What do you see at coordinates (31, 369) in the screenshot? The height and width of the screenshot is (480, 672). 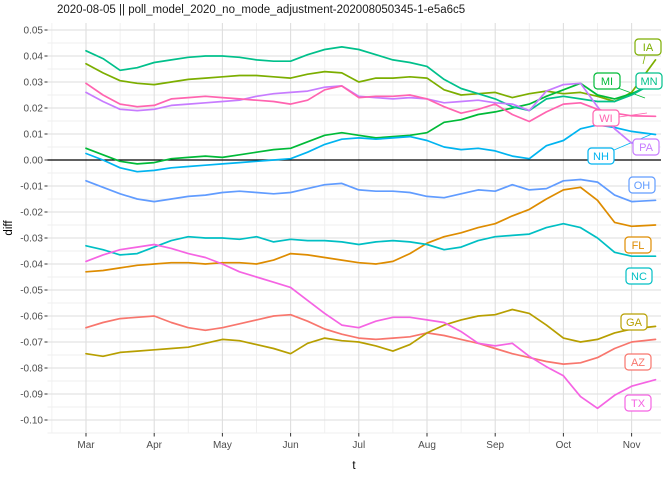 I see `y-tick-label: -0.08` at bounding box center [31, 369].